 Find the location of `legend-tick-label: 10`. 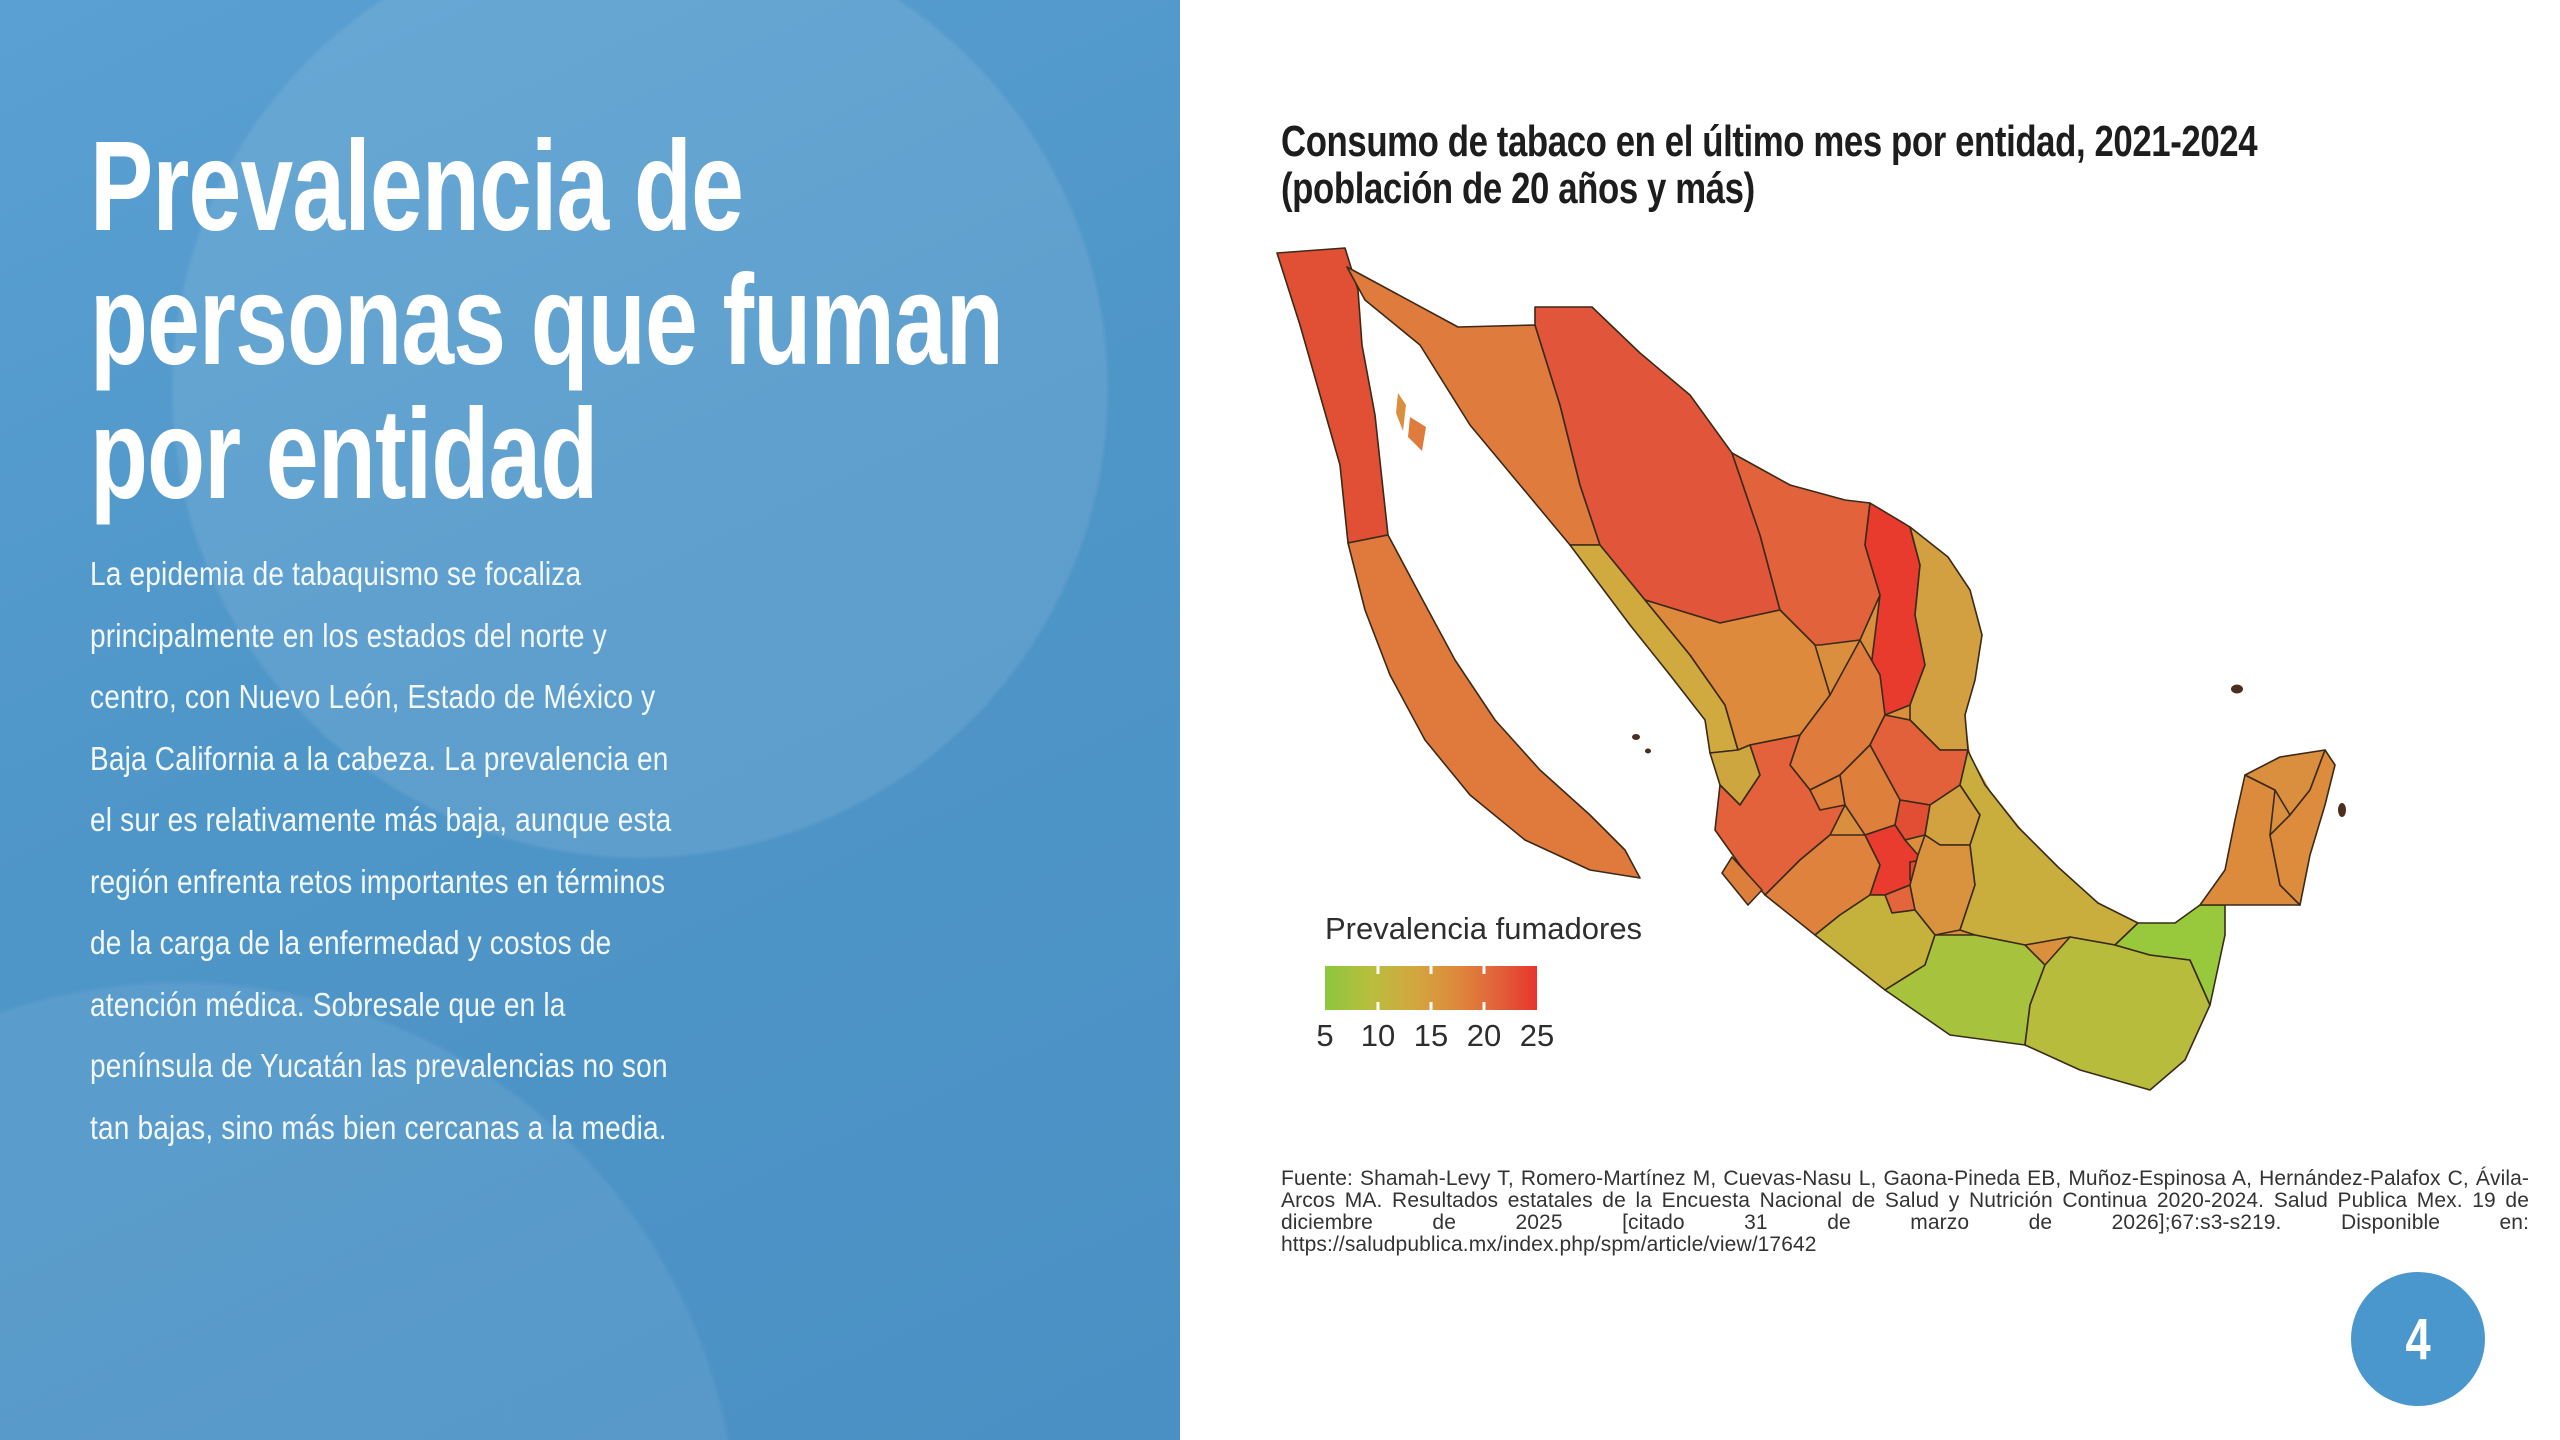

legend-tick-label: 10 is located at coordinates (1378, 1035).